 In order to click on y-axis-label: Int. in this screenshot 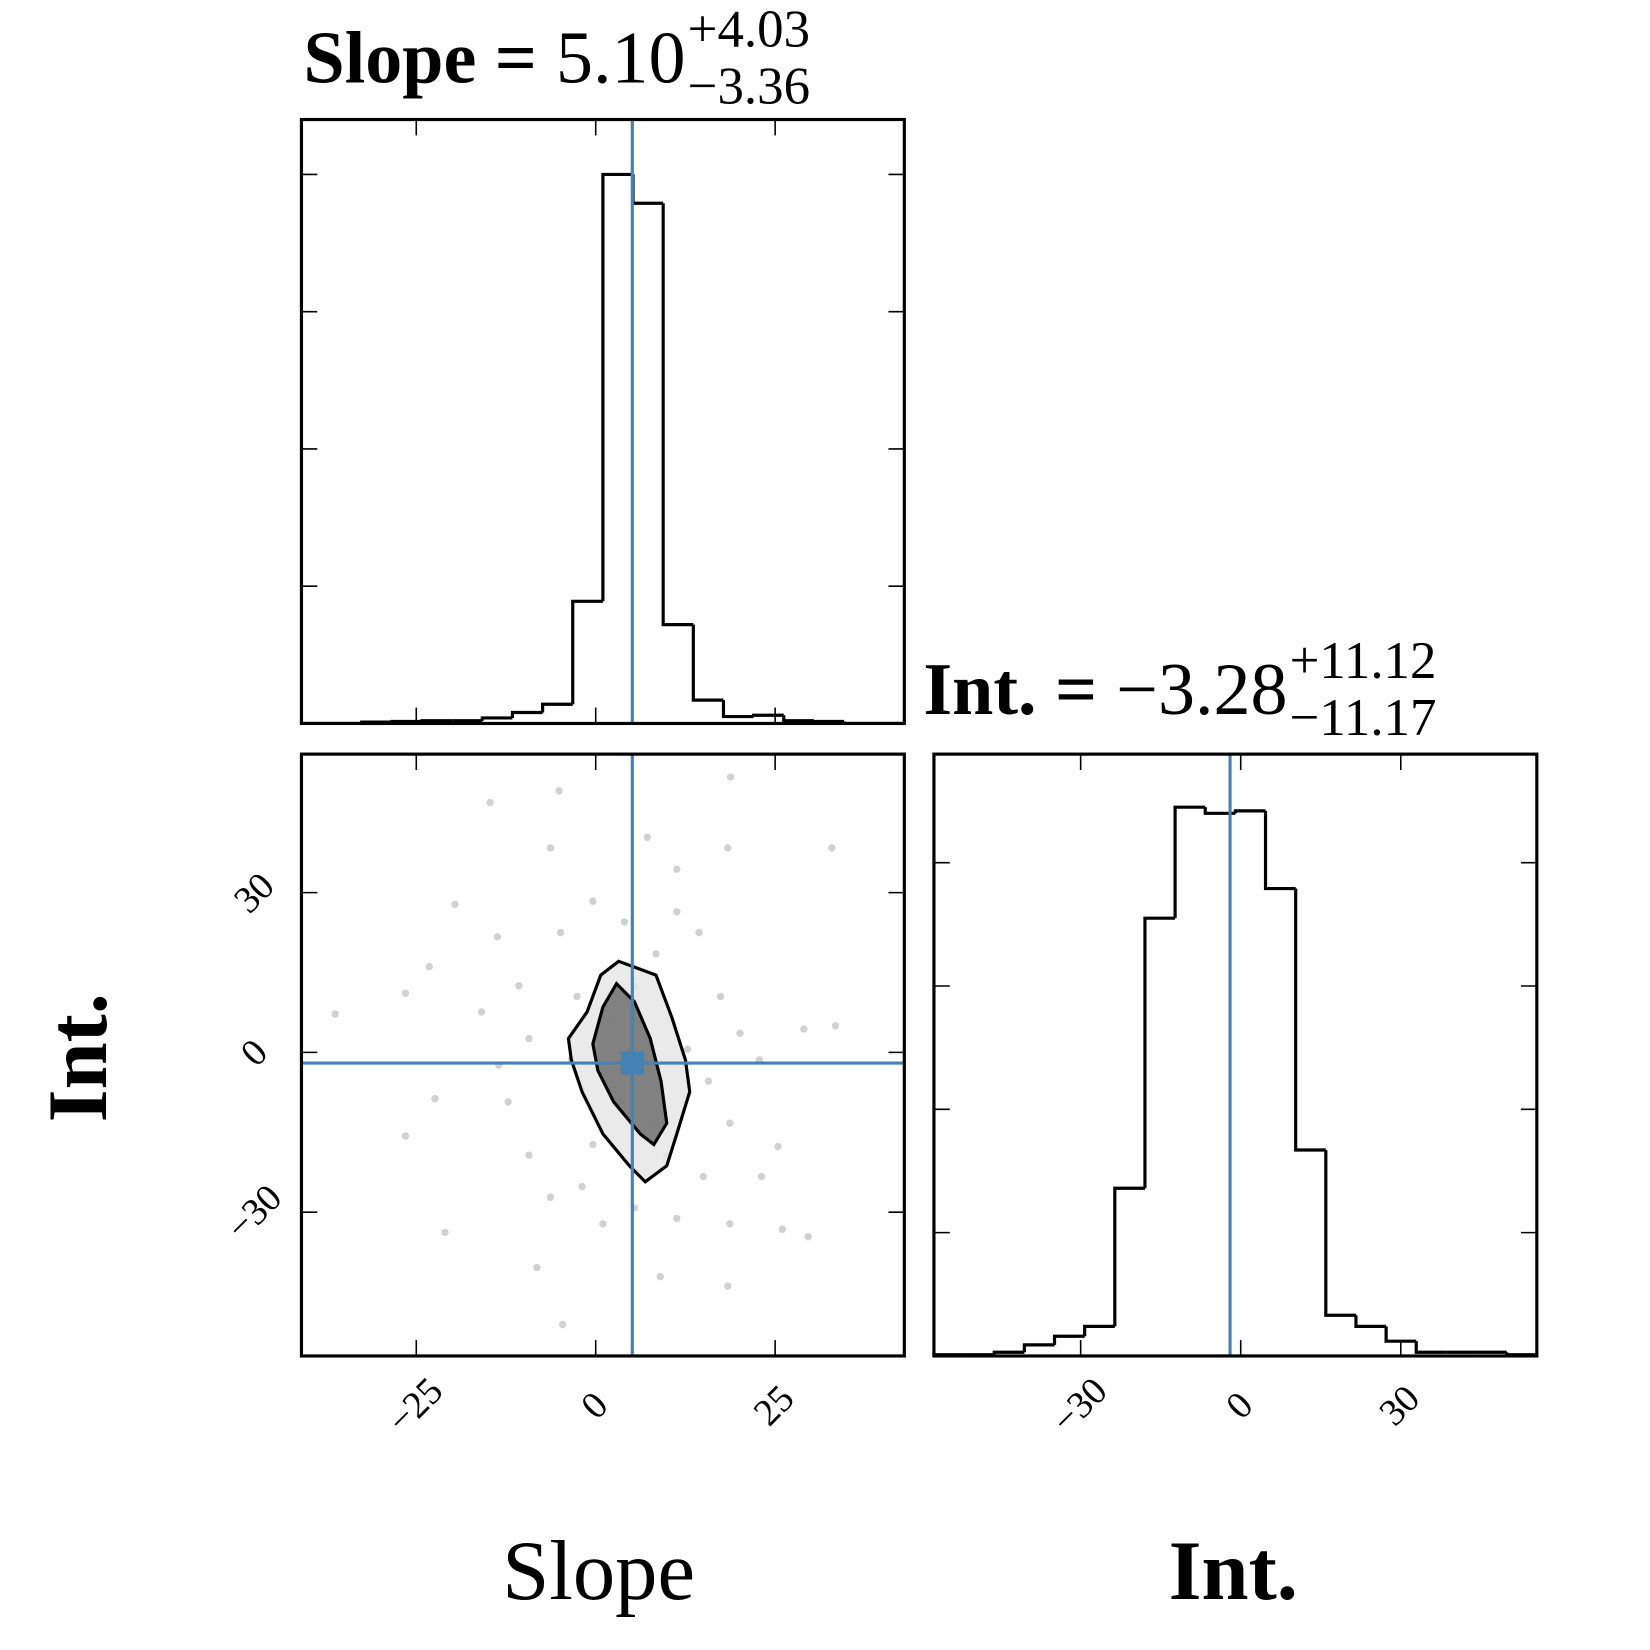, I will do `click(78, 1057)`.